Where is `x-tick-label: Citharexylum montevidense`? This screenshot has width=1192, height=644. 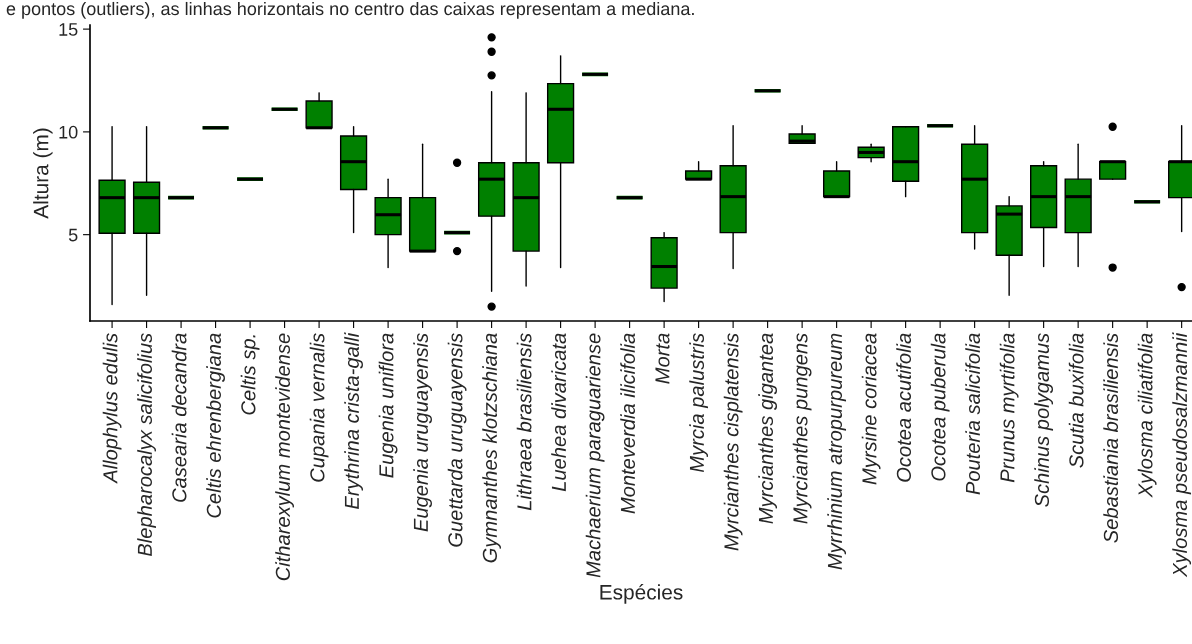
x-tick-label: Citharexylum montevidense is located at coordinates (284, 457).